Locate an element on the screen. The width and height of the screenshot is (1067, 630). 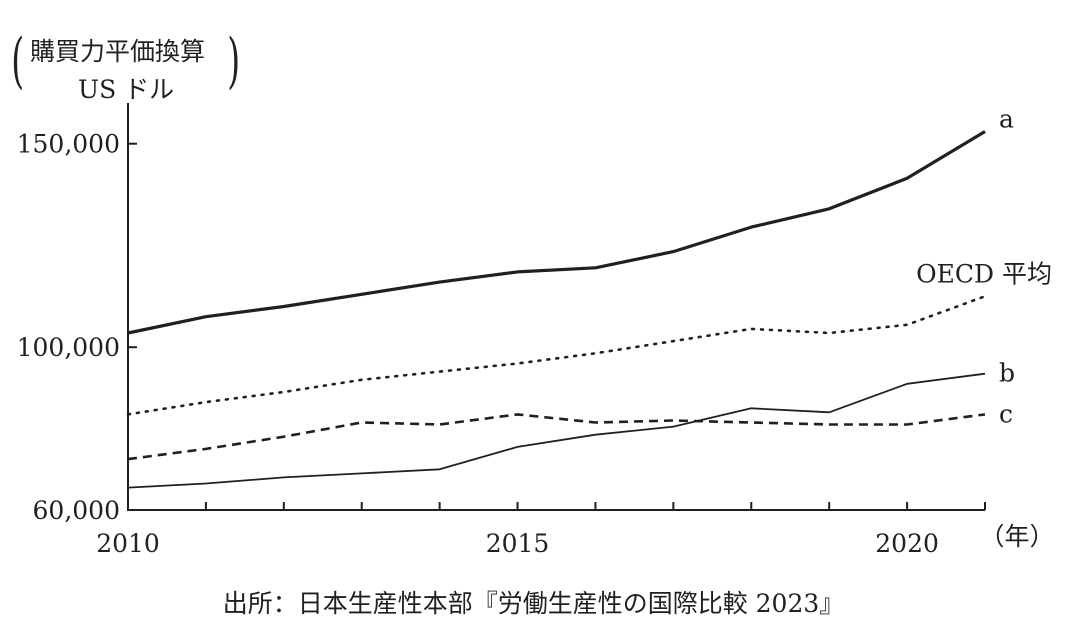
series-label: a is located at coordinates (1006, 118).